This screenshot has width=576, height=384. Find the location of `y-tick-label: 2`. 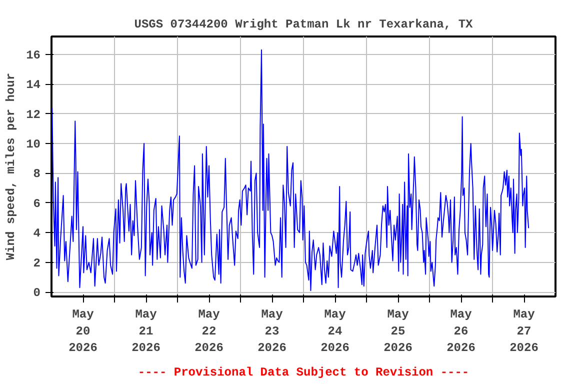

y-tick-label: 2 is located at coordinates (36, 263).